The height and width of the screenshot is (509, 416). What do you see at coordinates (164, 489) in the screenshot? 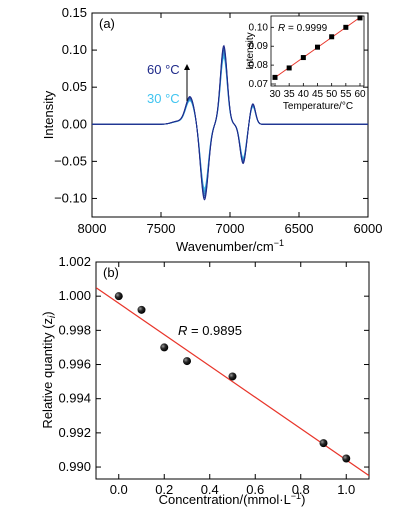
I see `x-tick-label: 0.2` at bounding box center [164, 489].